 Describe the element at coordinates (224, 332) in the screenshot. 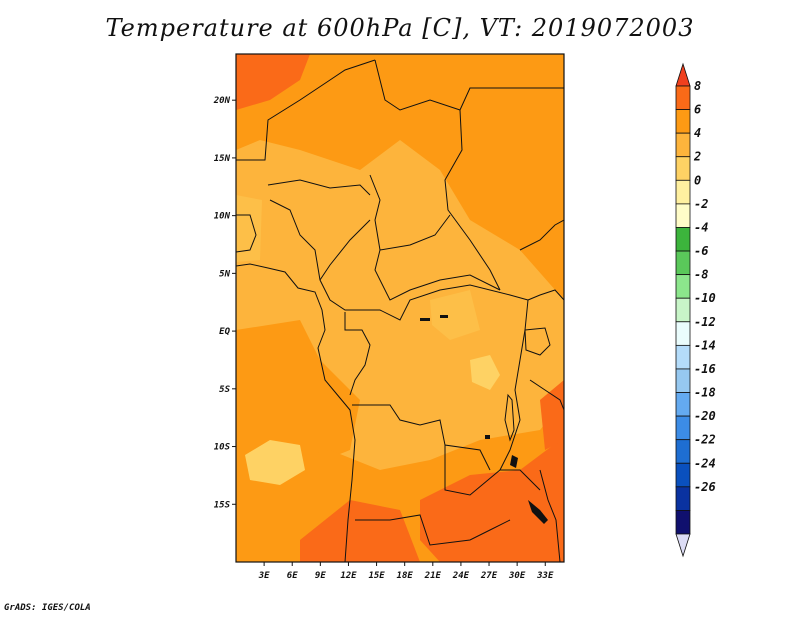

I see `lat-tick-label: EQ` at that location.